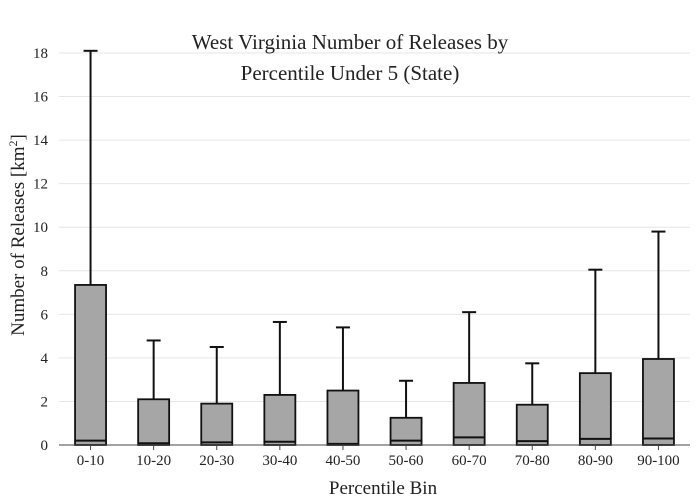  Describe the element at coordinates (216, 461) in the screenshot. I see `x-tick-label: 20-30` at that location.